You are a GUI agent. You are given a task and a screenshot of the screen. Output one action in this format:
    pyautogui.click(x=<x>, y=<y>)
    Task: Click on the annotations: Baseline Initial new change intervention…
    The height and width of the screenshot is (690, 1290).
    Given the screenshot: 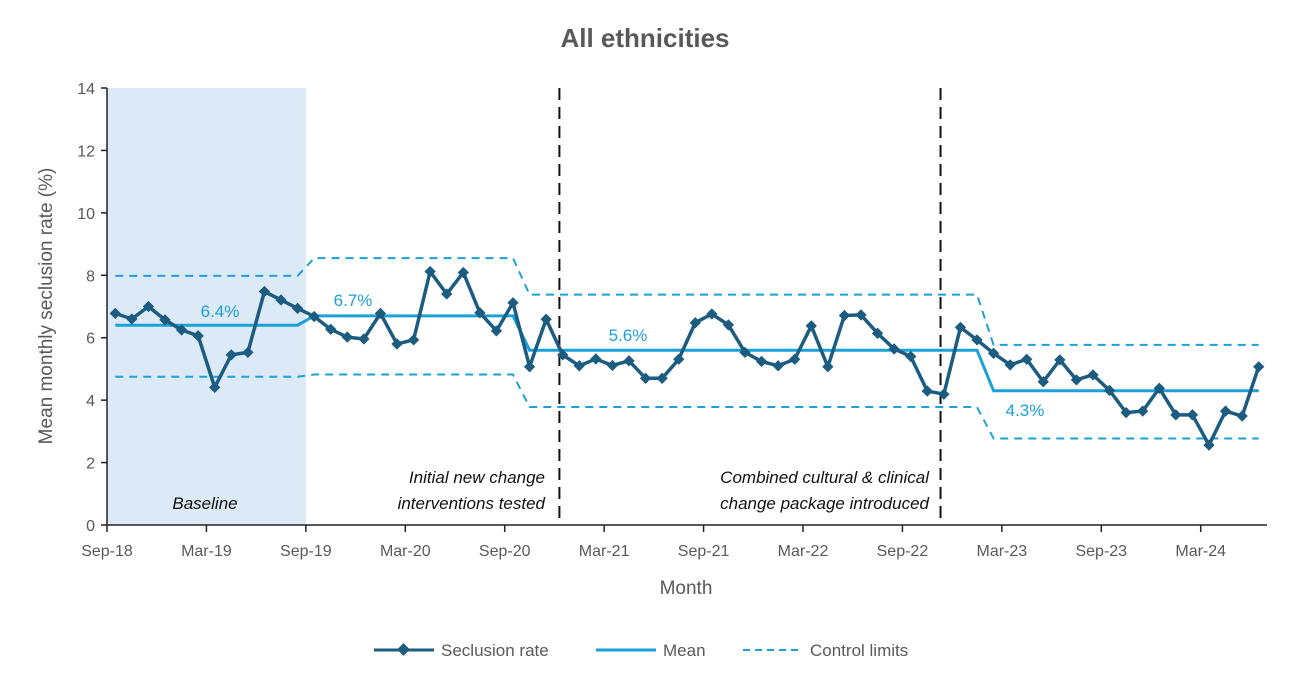 What is the action you would take?
    pyautogui.click(x=551, y=490)
    